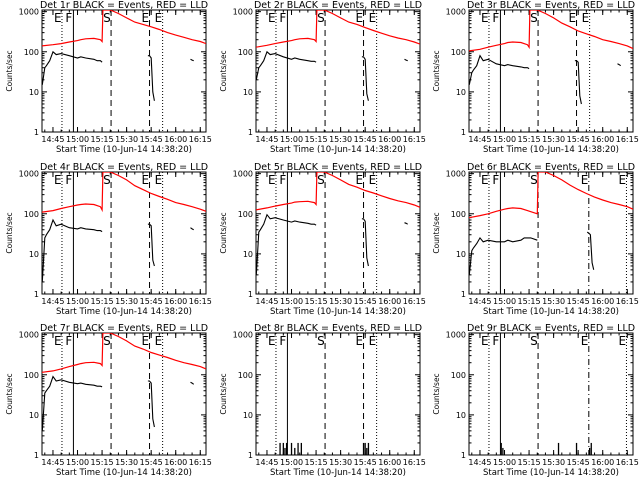 Image resolution: width=640 pixels, height=480 pixels. What do you see at coordinates (124, 5) in the screenshot?
I see `panel-title: Det 1r BLACK = Events, RED = LLD` at bounding box center [124, 5].